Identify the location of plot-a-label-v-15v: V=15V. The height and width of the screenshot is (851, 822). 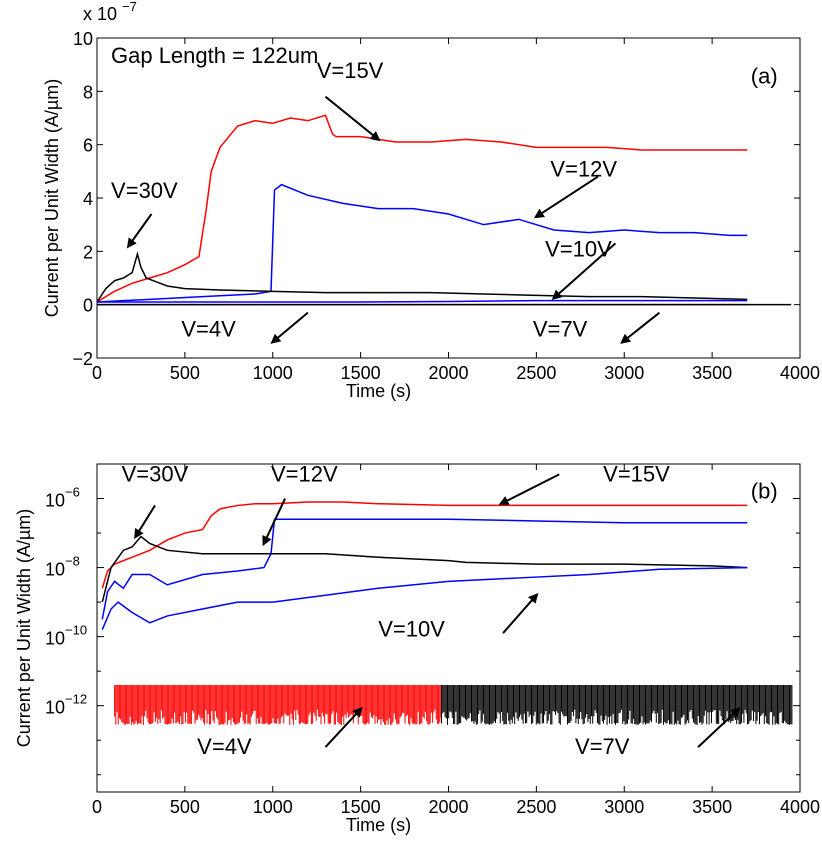
(350, 70).